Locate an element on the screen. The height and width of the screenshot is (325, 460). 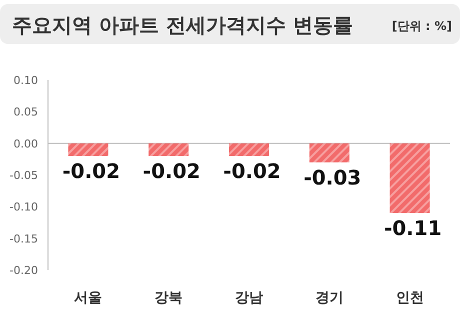
y-tick-label: -0.20 is located at coordinates (24, 270).